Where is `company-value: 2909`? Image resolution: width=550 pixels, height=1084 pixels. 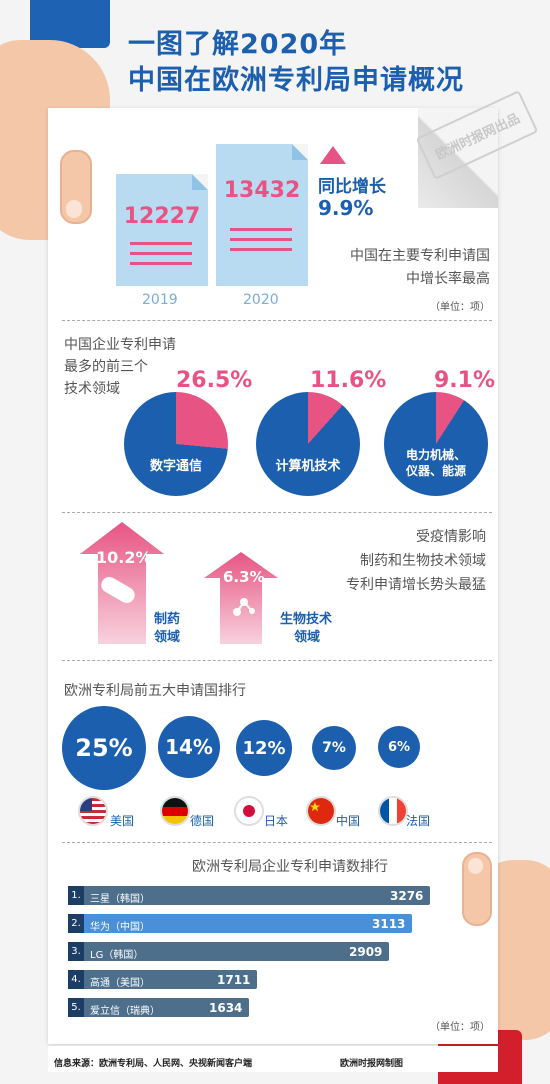
company-value: 2909 is located at coordinates (366, 952).